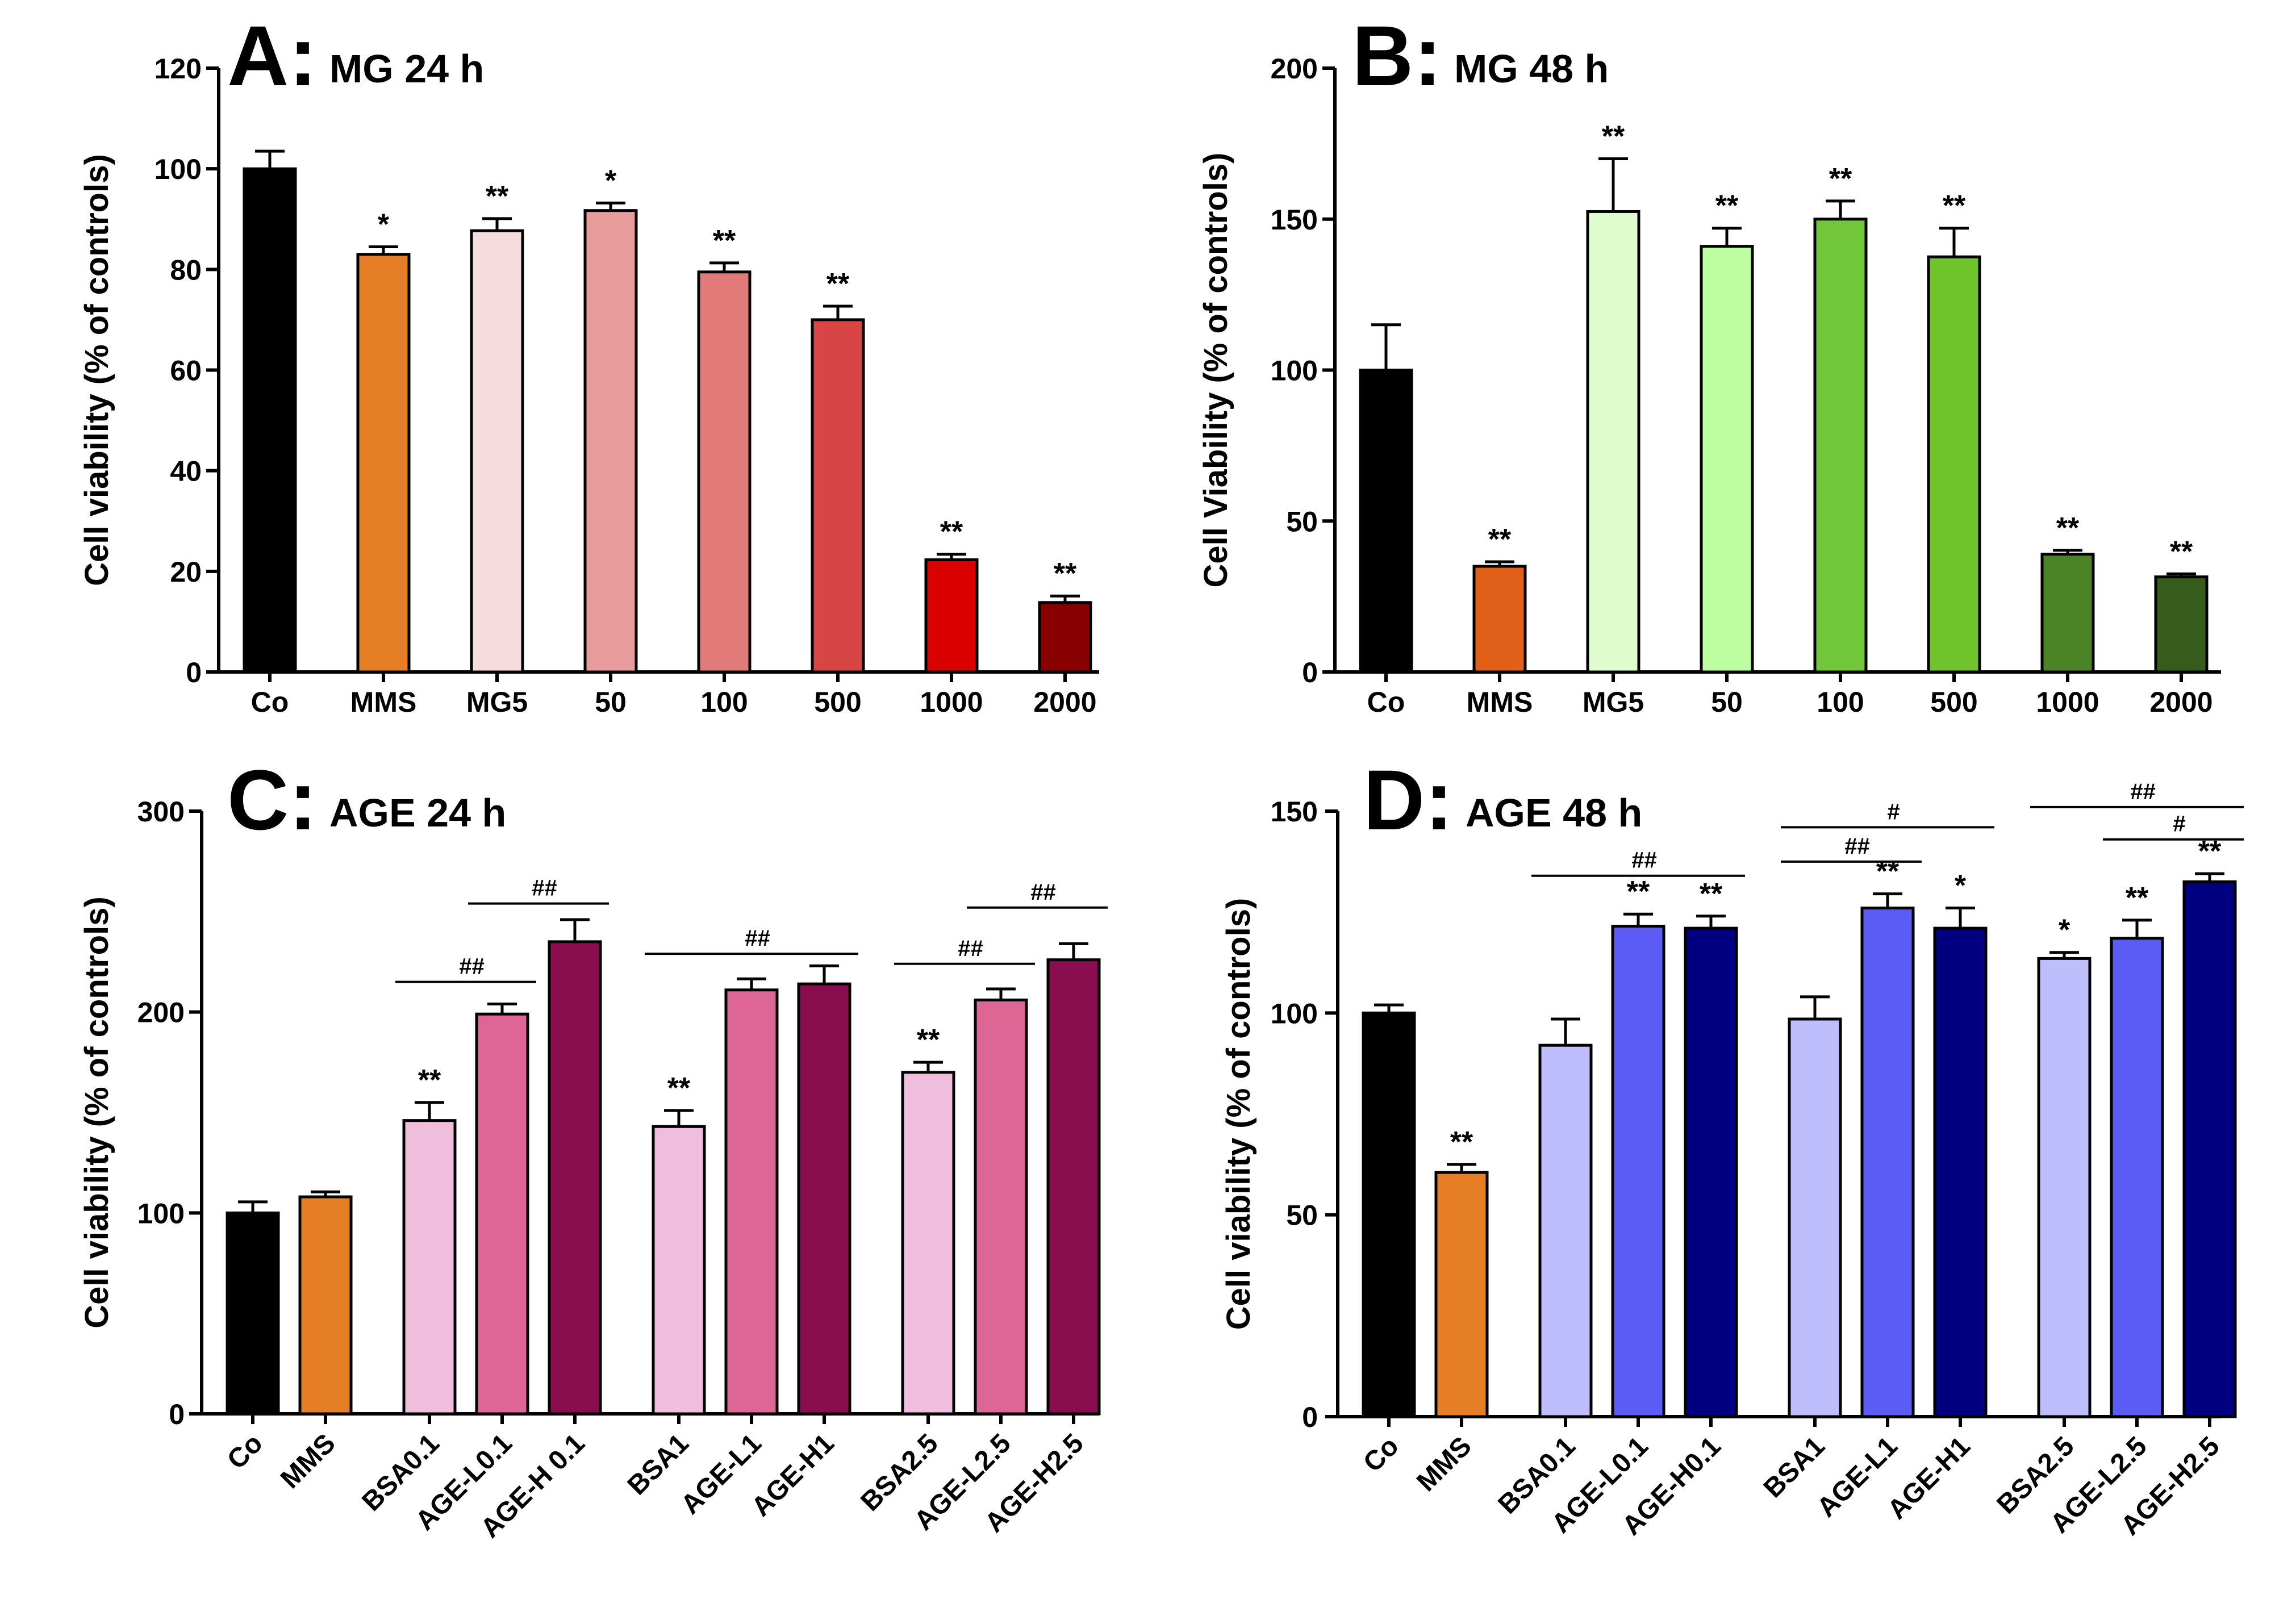 This screenshot has width=2296, height=1599. Describe the element at coordinates (186, 270) in the screenshot. I see `y-tick-label: 80` at that location.